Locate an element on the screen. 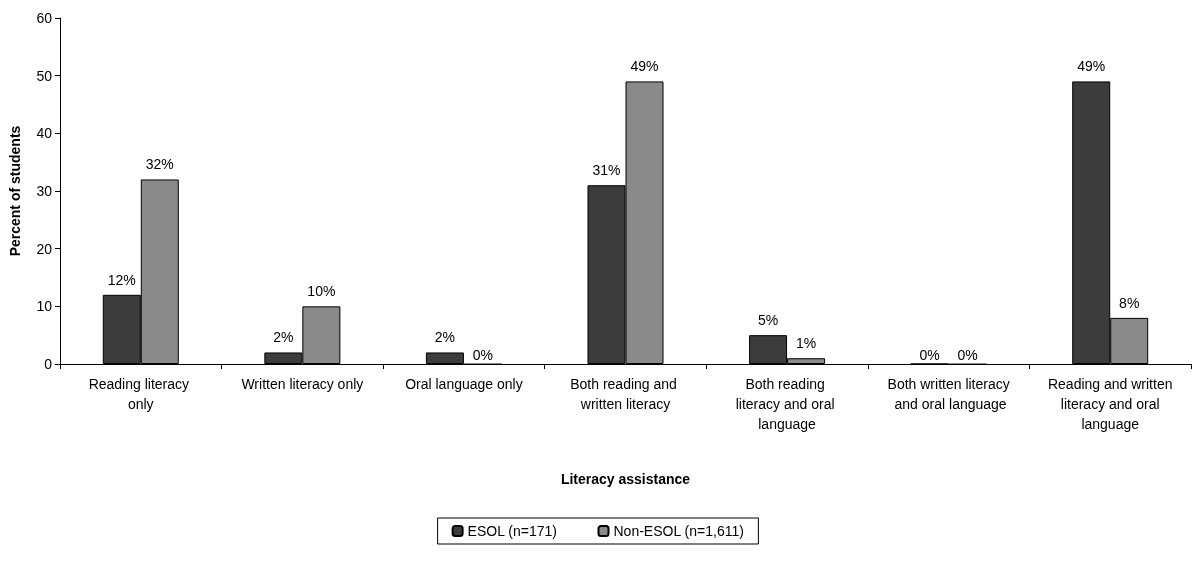 The image size is (1196, 574). x-tick-label: Oral language only is located at coordinates (464, 384).